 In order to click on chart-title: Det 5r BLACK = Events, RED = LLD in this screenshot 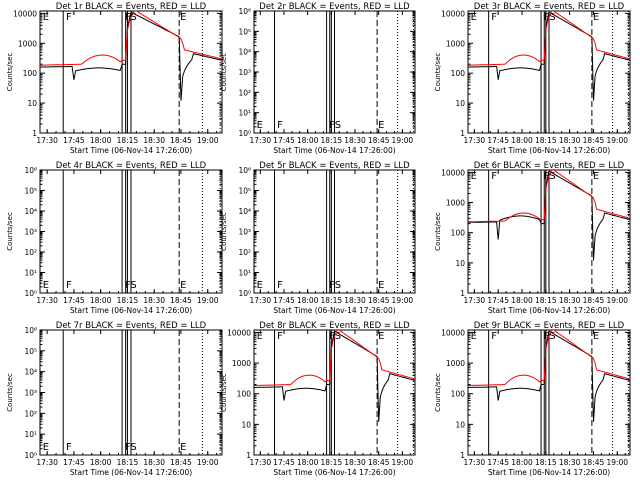, I will do `click(334, 166)`.